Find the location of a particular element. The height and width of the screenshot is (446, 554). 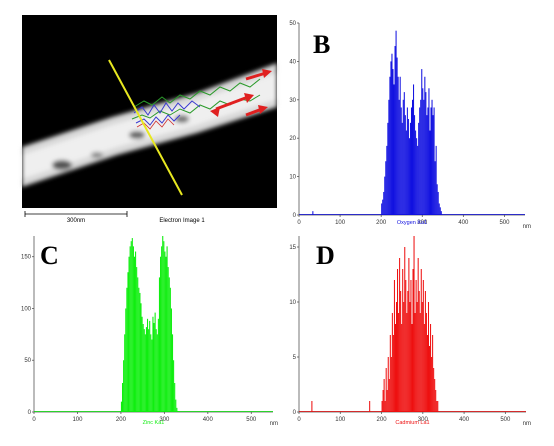

image-title: Electron Image 1 is located at coordinates (182, 221).